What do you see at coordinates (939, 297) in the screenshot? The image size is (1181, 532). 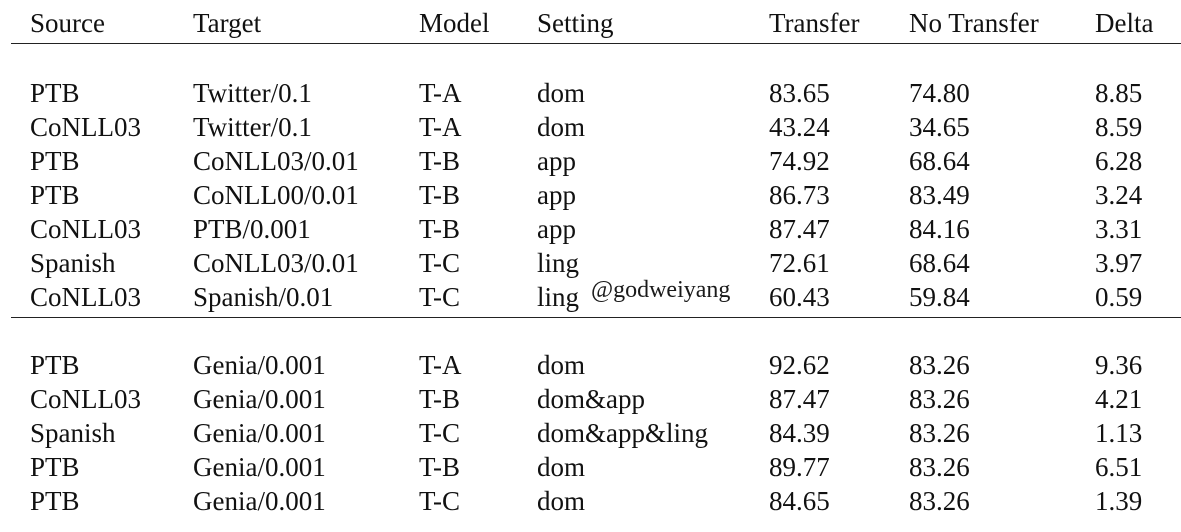 I see `no-transfer-cell: 59.84` at bounding box center [939, 297].